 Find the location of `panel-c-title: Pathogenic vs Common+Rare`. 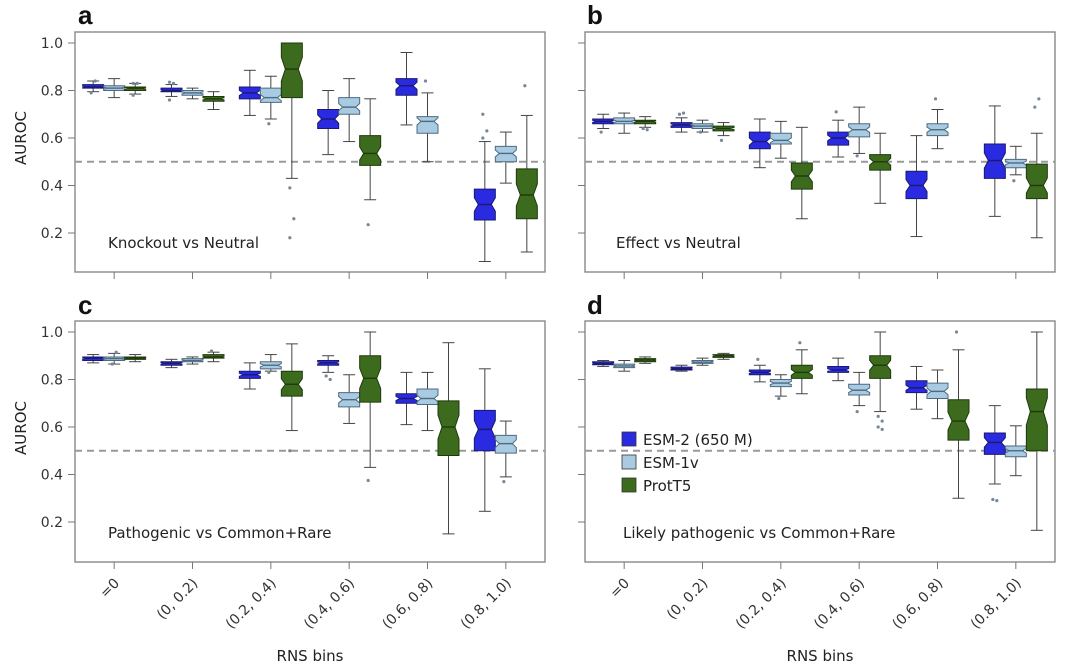

panel-c-title: Pathogenic vs Common+Rare is located at coordinates (220, 533).